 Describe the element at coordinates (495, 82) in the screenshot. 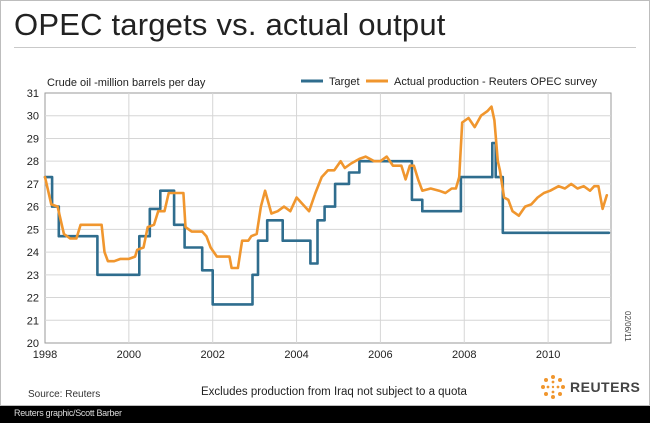

I see `legend-label: Actual production - Reuters OPEC survey` at that location.